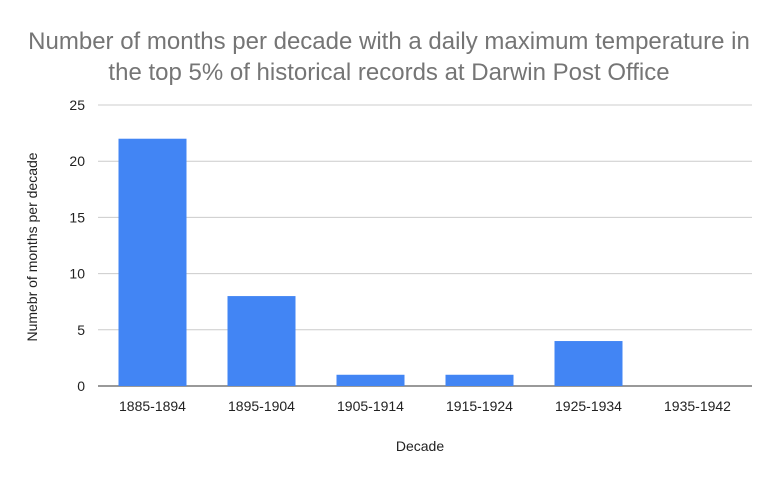 Image resolution: width=778 pixels, height=480 pixels. Describe the element at coordinates (261, 406) in the screenshot. I see `x-tick-label: 1895-1904` at that location.